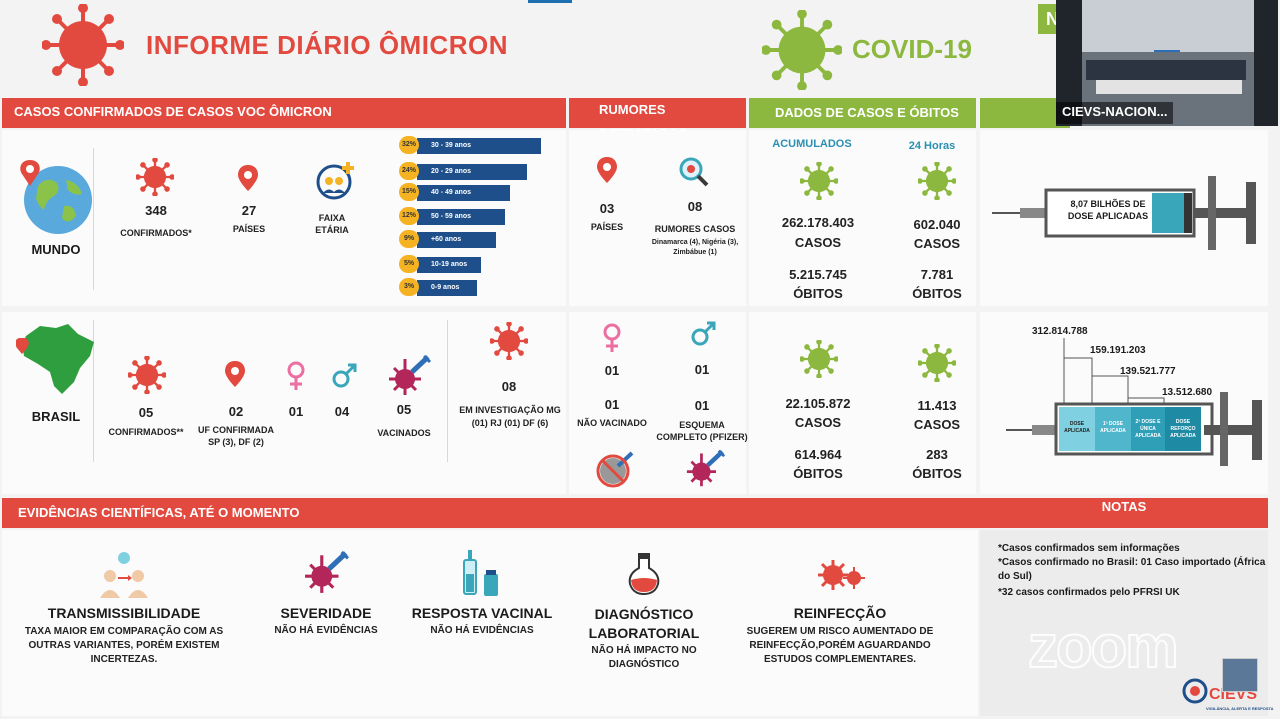 This screenshot has width=1280, height=719. Describe the element at coordinates (937, 405) in the screenshot. I see `brasil-24h-cases: 11.413` at that location.